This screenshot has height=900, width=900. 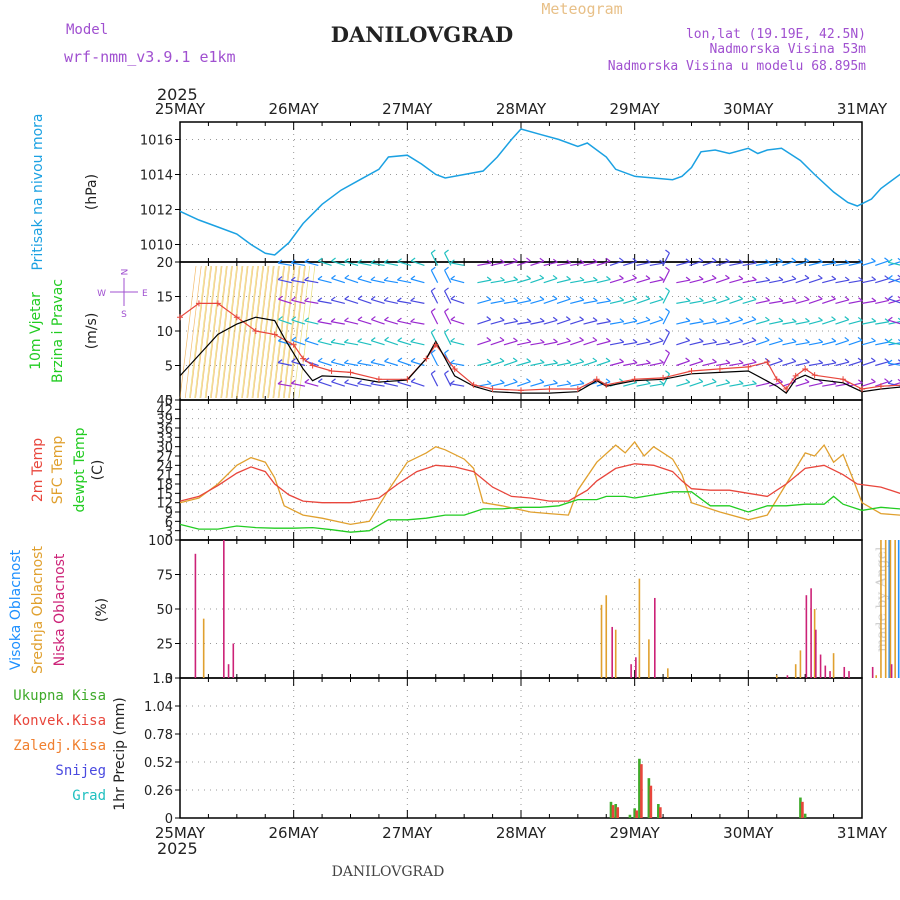 I want to click on compass-n-label: N, so click(x=123, y=272).